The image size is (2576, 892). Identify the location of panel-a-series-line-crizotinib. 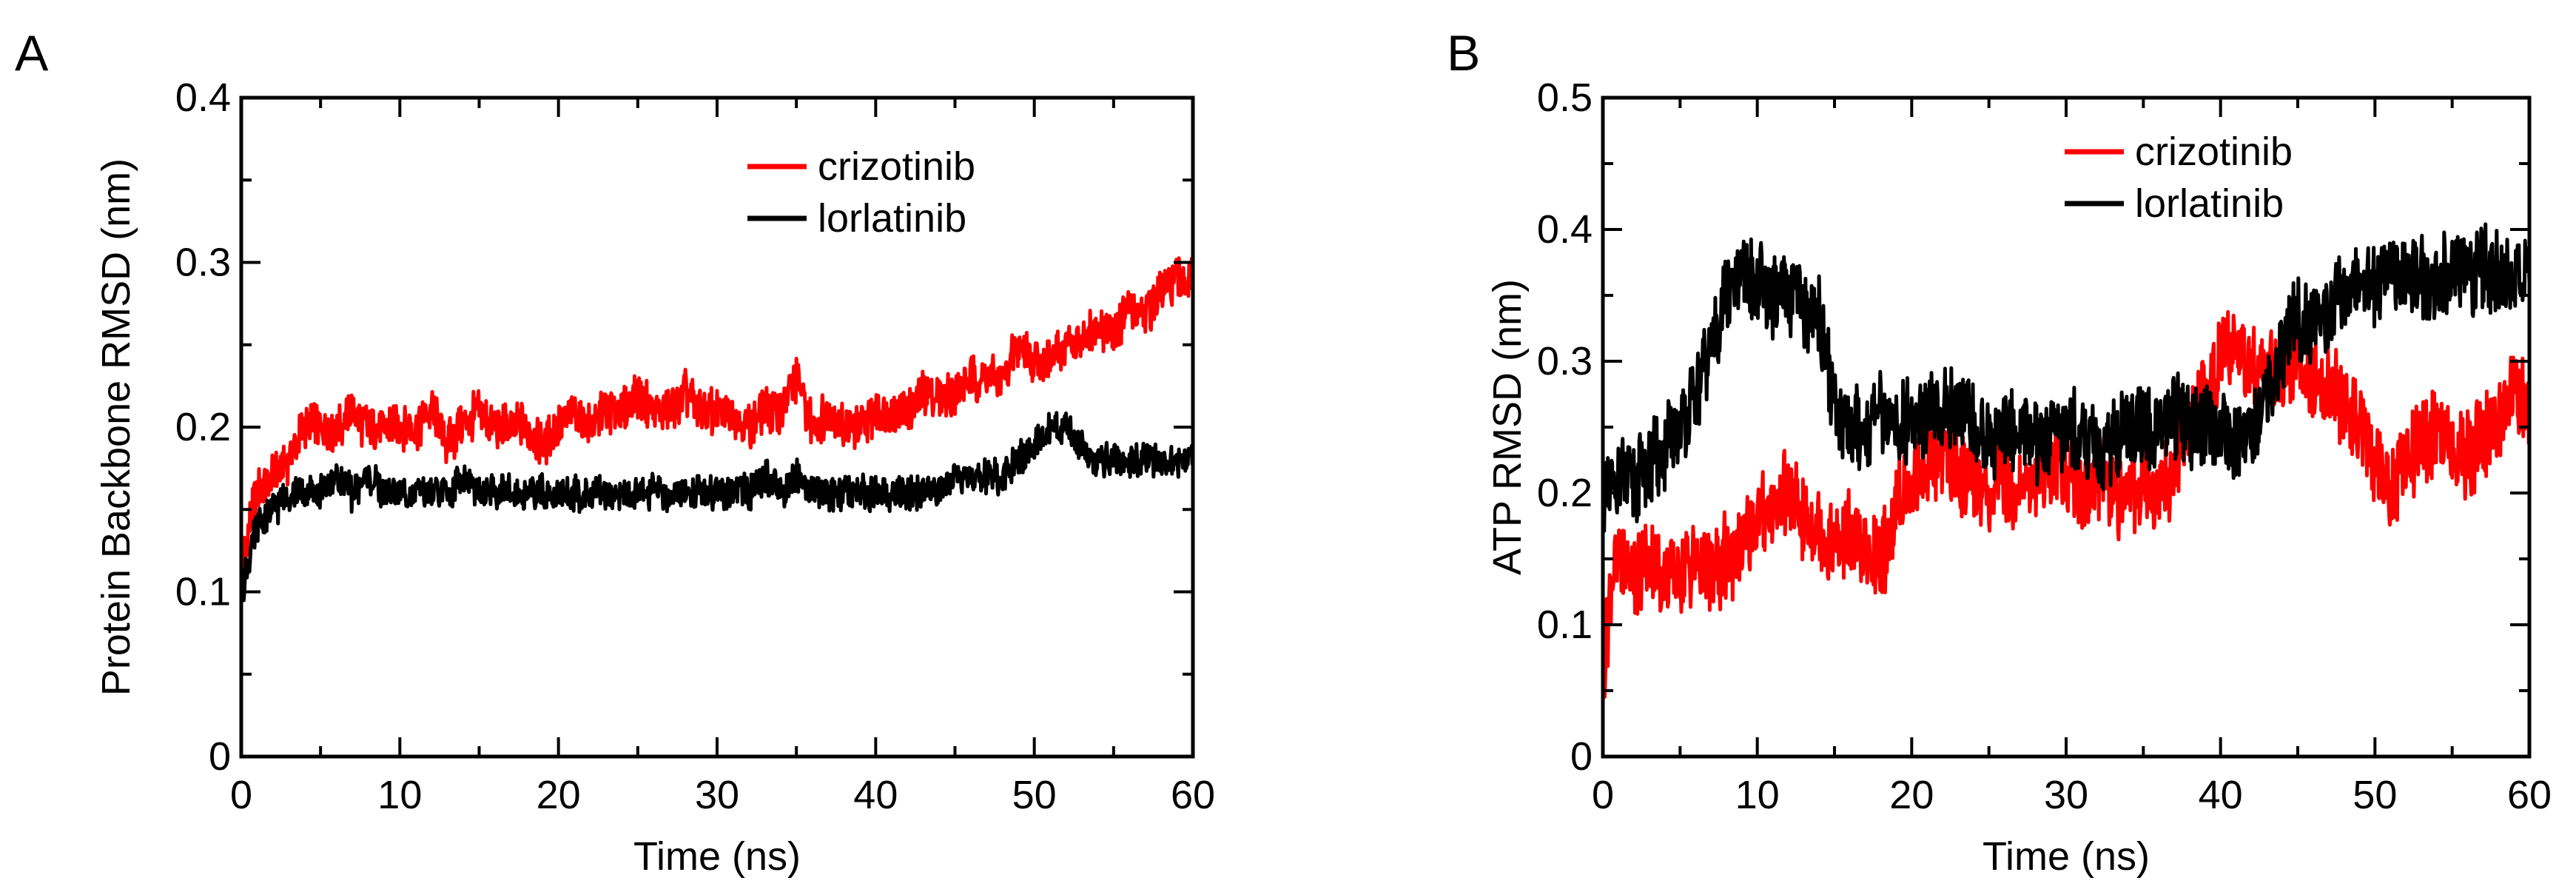
(717, 420).